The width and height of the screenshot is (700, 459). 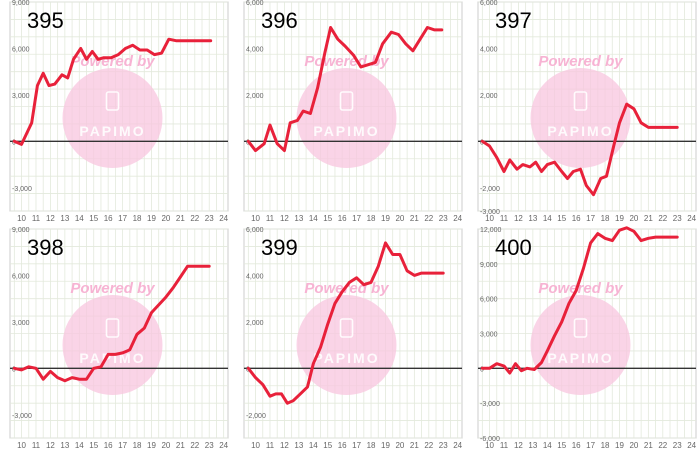 What do you see at coordinates (491, 230) in the screenshot?
I see `y-tick-label: 12,000` at bounding box center [491, 230].